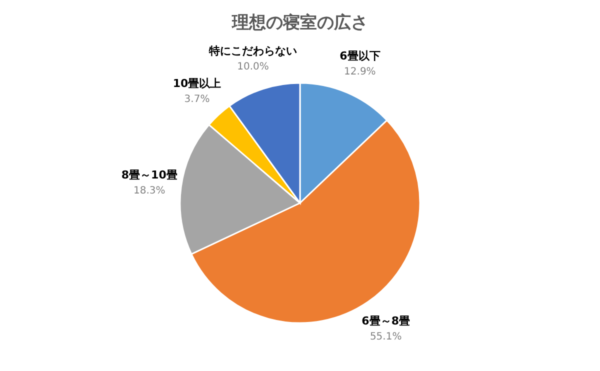 The height and width of the screenshot is (371, 600). I want to click on data-label: 12.9%, so click(360, 72).